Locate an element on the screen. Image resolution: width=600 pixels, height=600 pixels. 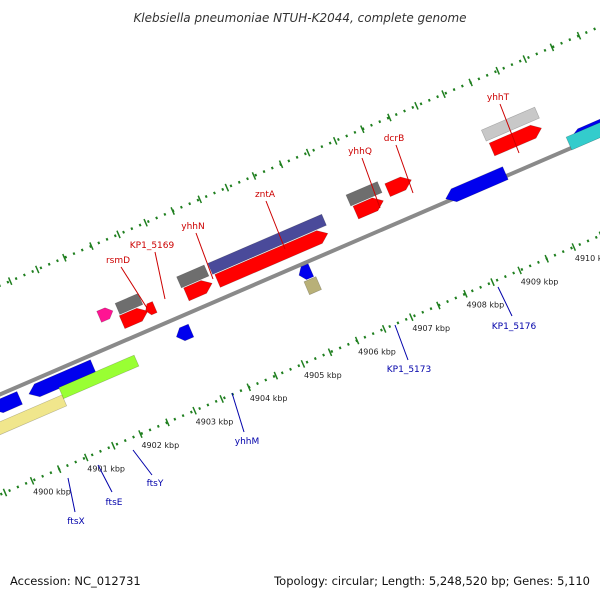
gene-arrow-yhhQ is located at coordinates (368, 208).